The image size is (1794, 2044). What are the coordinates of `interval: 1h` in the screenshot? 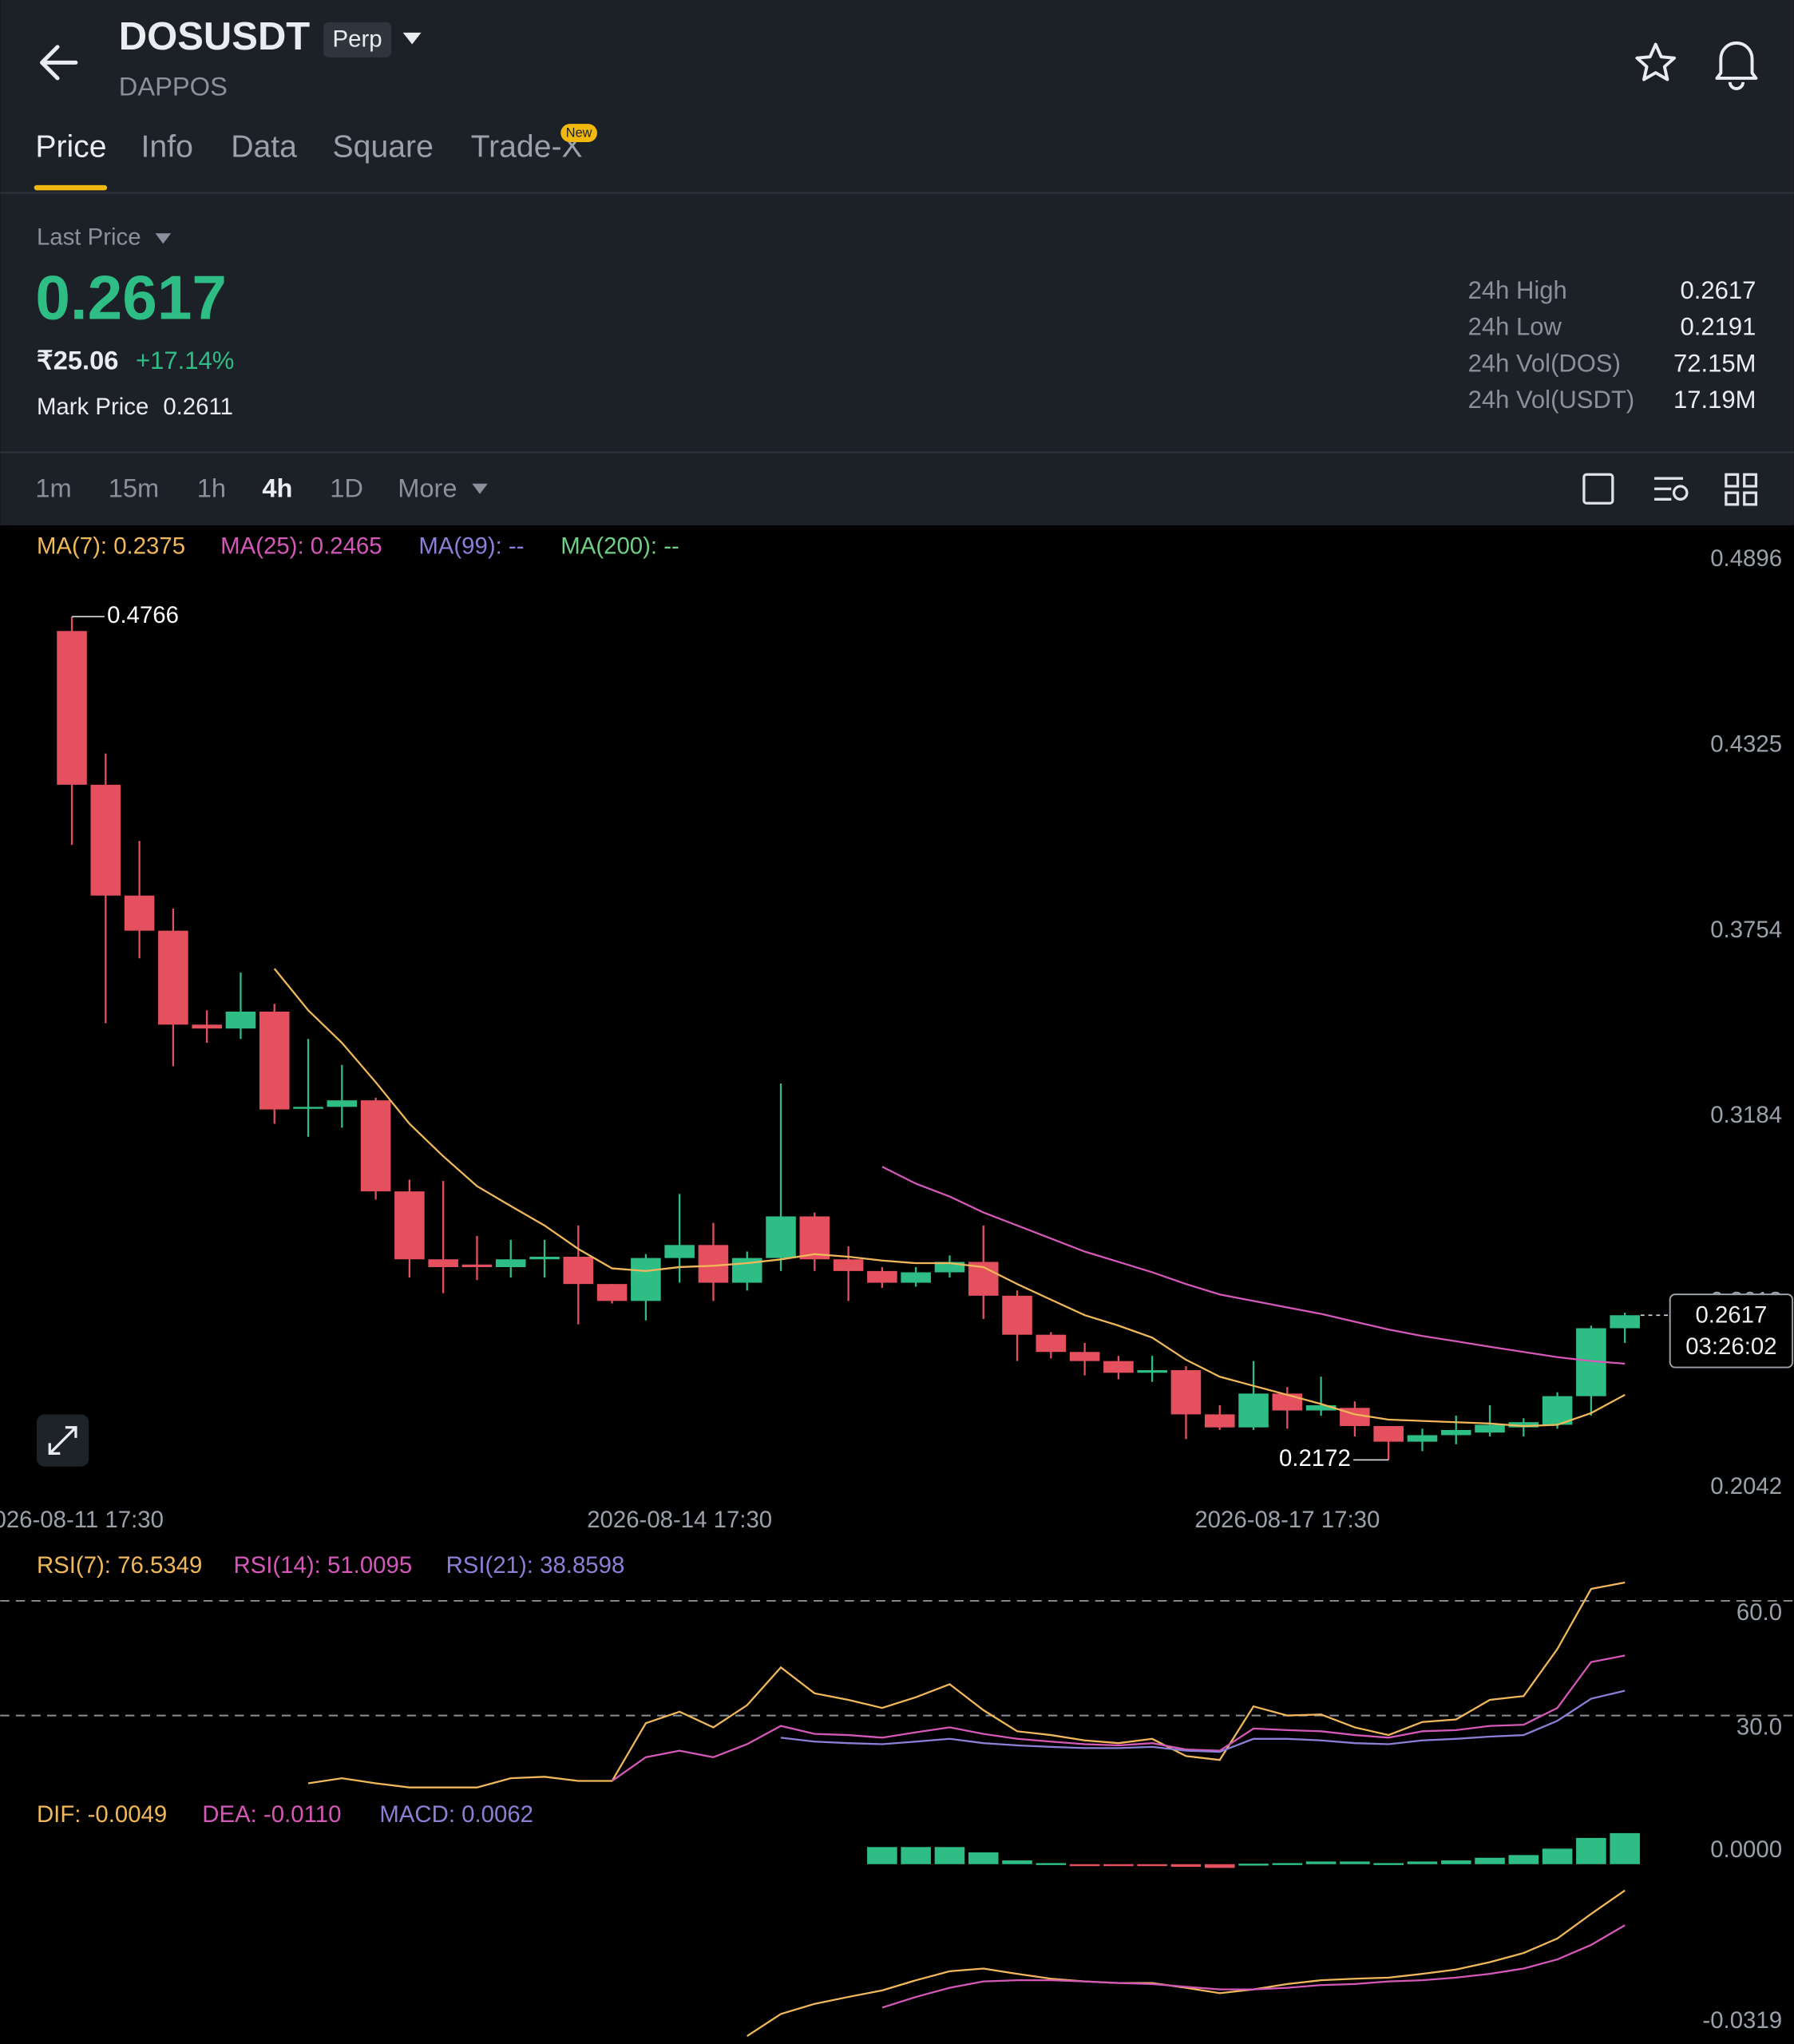 It's located at (211, 488).